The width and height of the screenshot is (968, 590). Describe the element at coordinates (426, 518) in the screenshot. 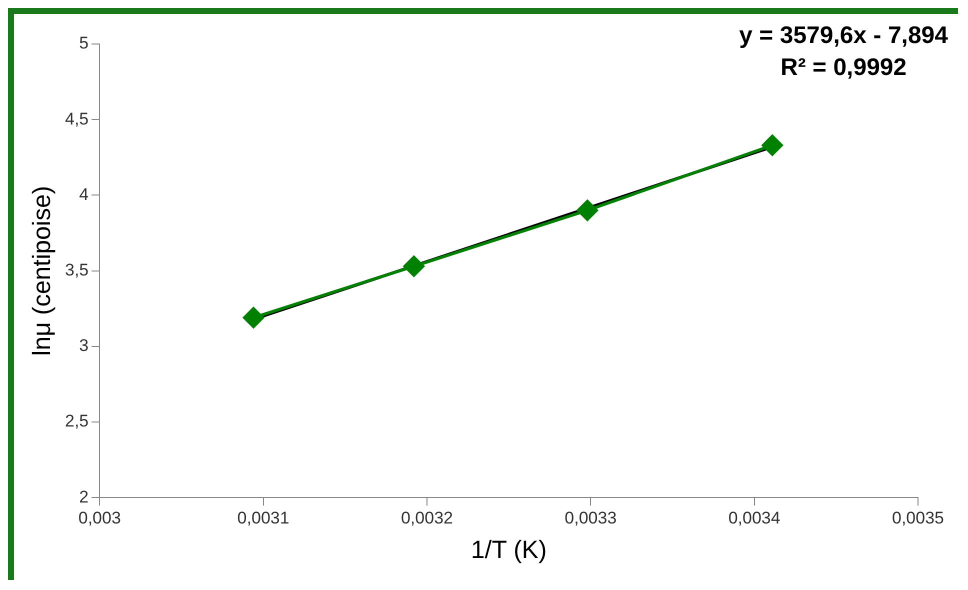

I see `x-tick-label: 0,0032` at that location.